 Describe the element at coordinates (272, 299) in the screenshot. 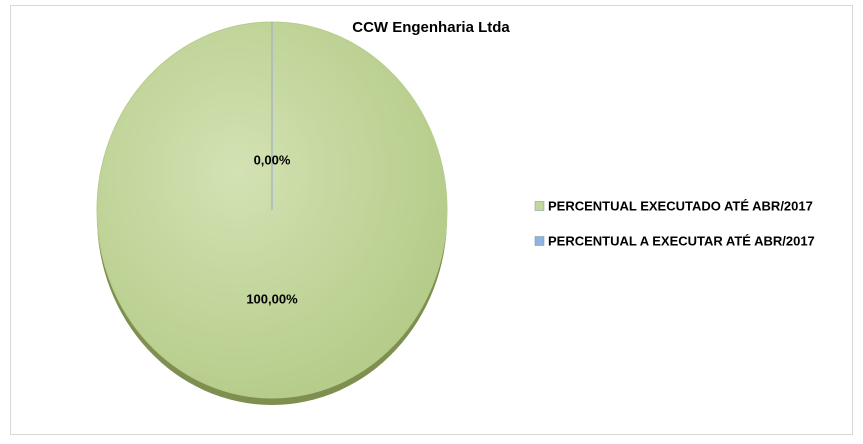

I see `data-label: 100,00%` at that location.